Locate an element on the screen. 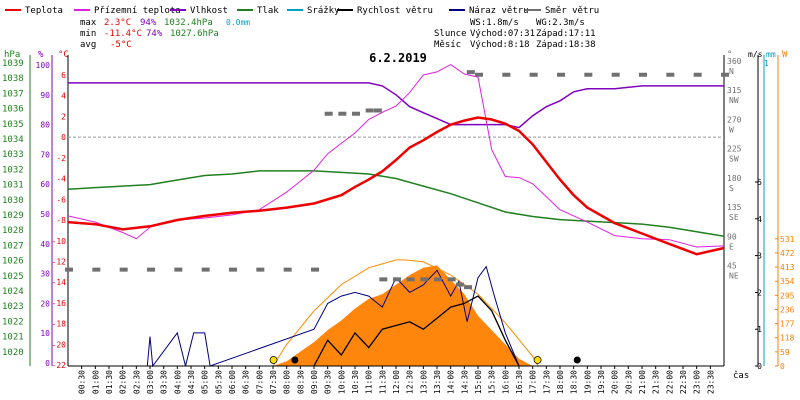  time-tick-label: 09:00 is located at coordinates (314, 382).